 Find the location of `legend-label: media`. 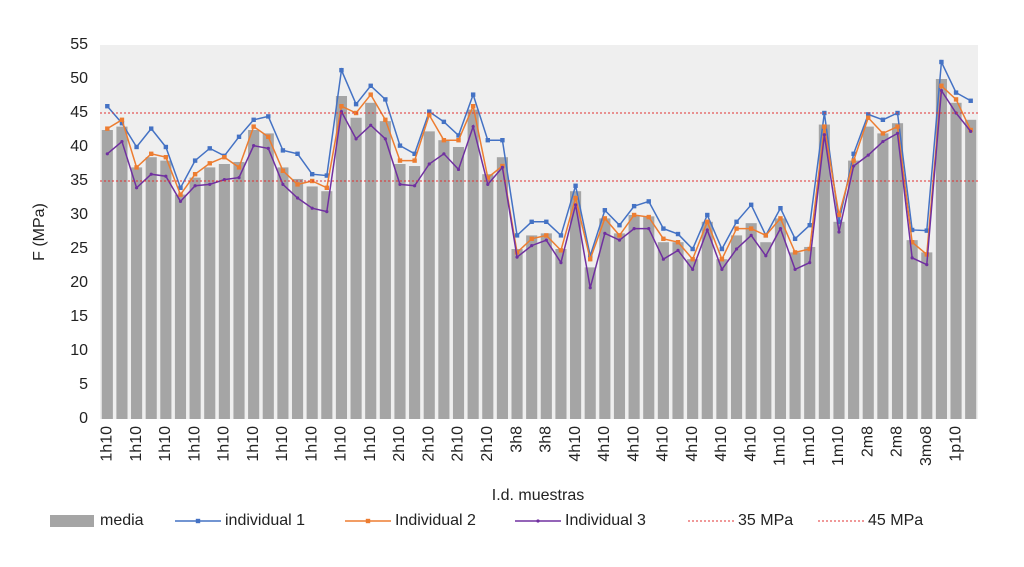

legend-label: media is located at coordinates (122, 520).